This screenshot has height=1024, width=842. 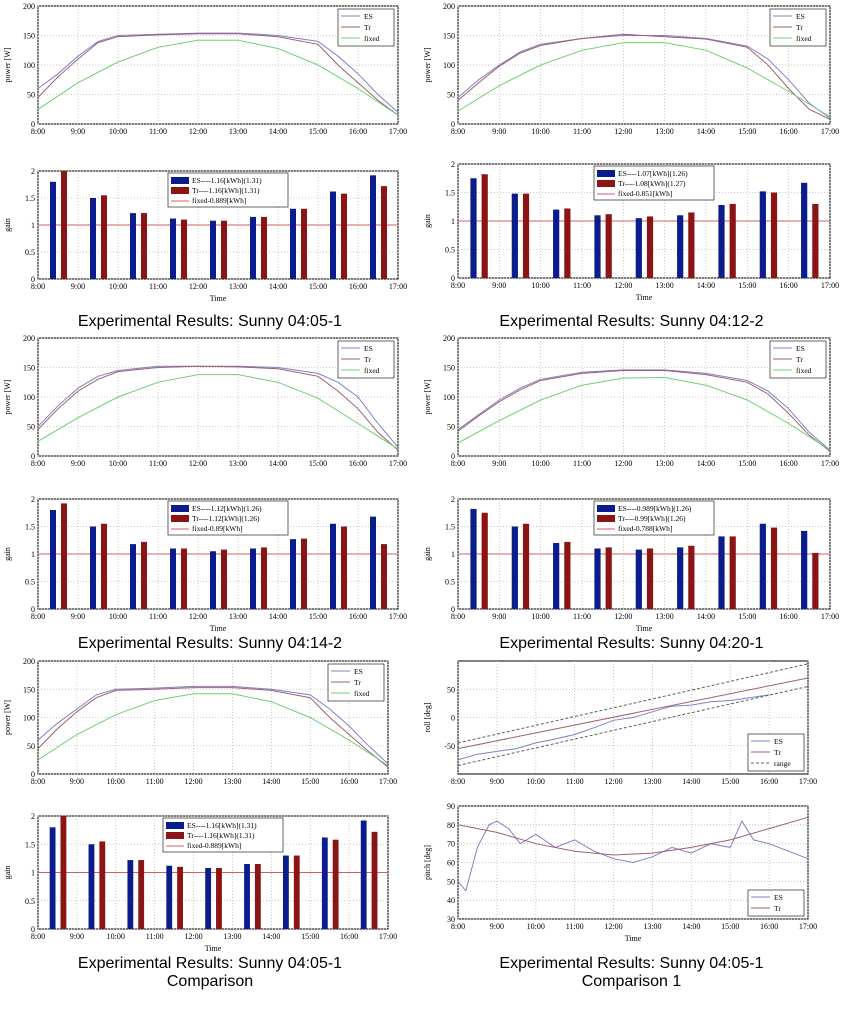 What do you see at coordinates (210, 321) in the screenshot?
I see `caption-1: Experimental Results: Sunny 04:05-1` at bounding box center [210, 321].